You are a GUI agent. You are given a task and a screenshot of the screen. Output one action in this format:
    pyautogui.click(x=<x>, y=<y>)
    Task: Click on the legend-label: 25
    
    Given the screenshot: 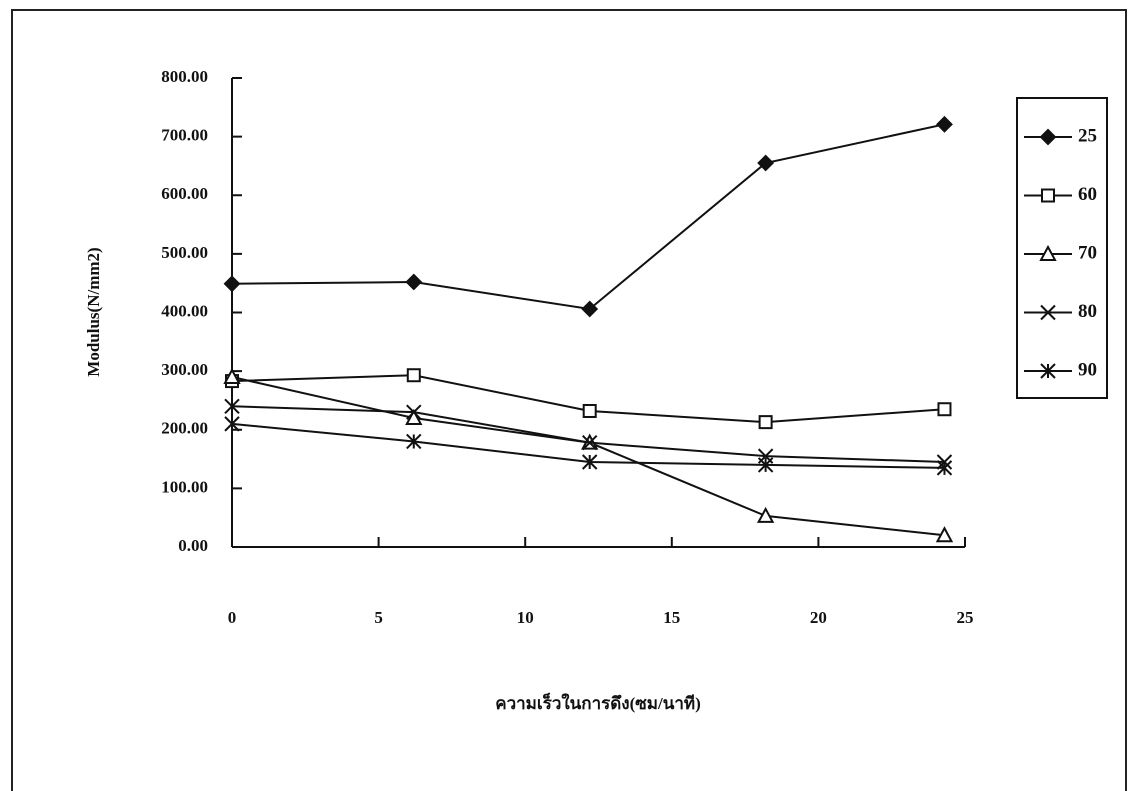 What is the action you would take?
    pyautogui.click(x=1087, y=135)
    